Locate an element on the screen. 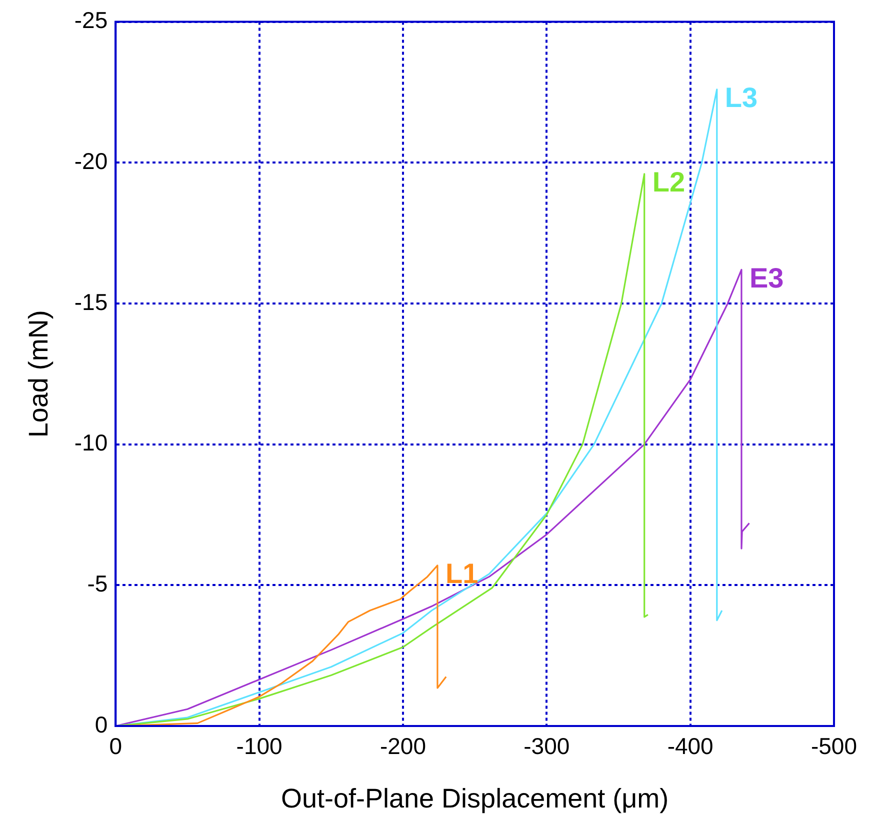  x-tick-label: -500 is located at coordinates (834, 746).